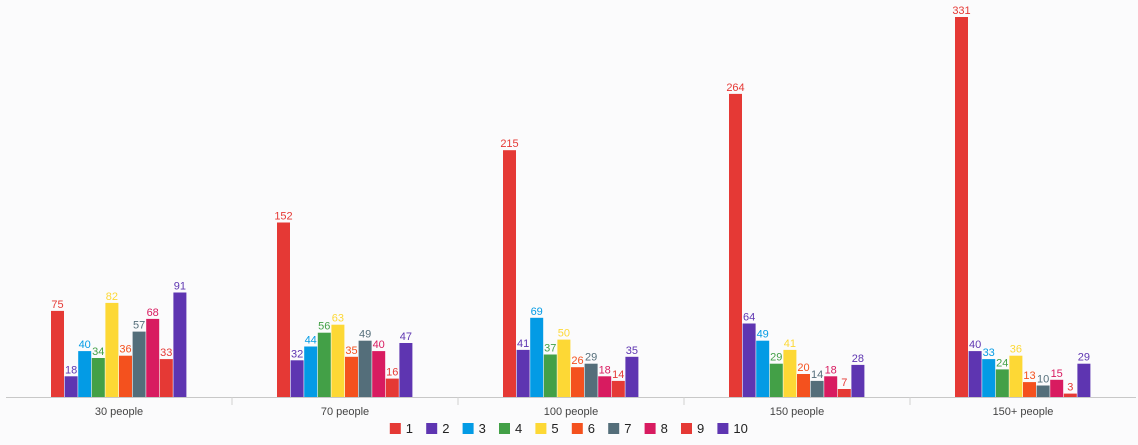  I want to click on legend-item-3: 3, so click(474, 428).